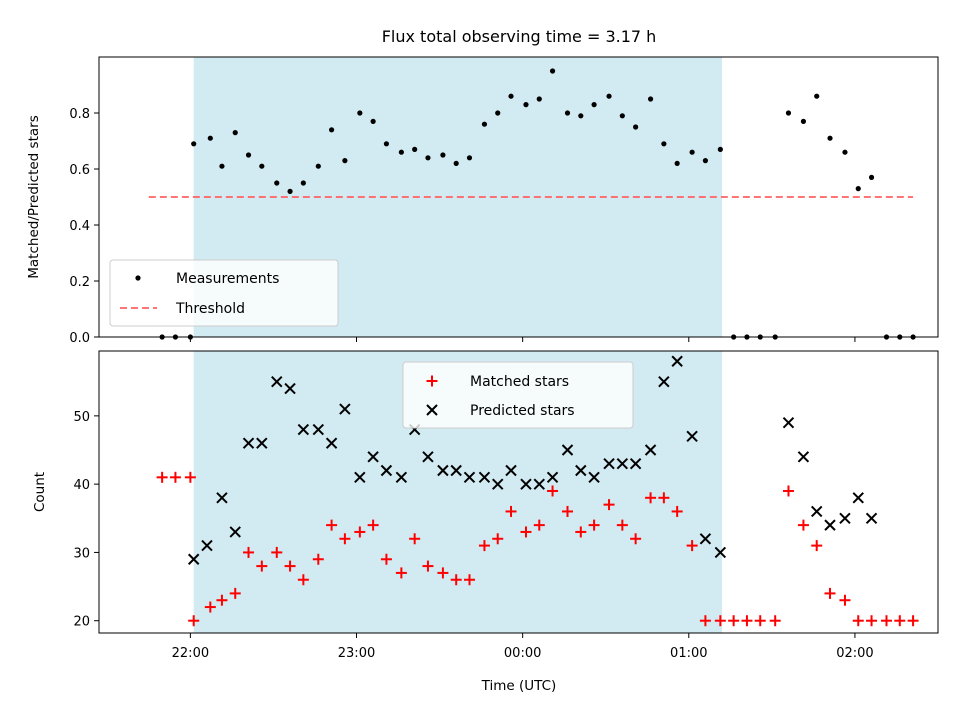 The width and height of the screenshot is (960, 720). Describe the element at coordinates (519, 686) in the screenshot. I see `x-axis-label: Time (UTC)` at that location.